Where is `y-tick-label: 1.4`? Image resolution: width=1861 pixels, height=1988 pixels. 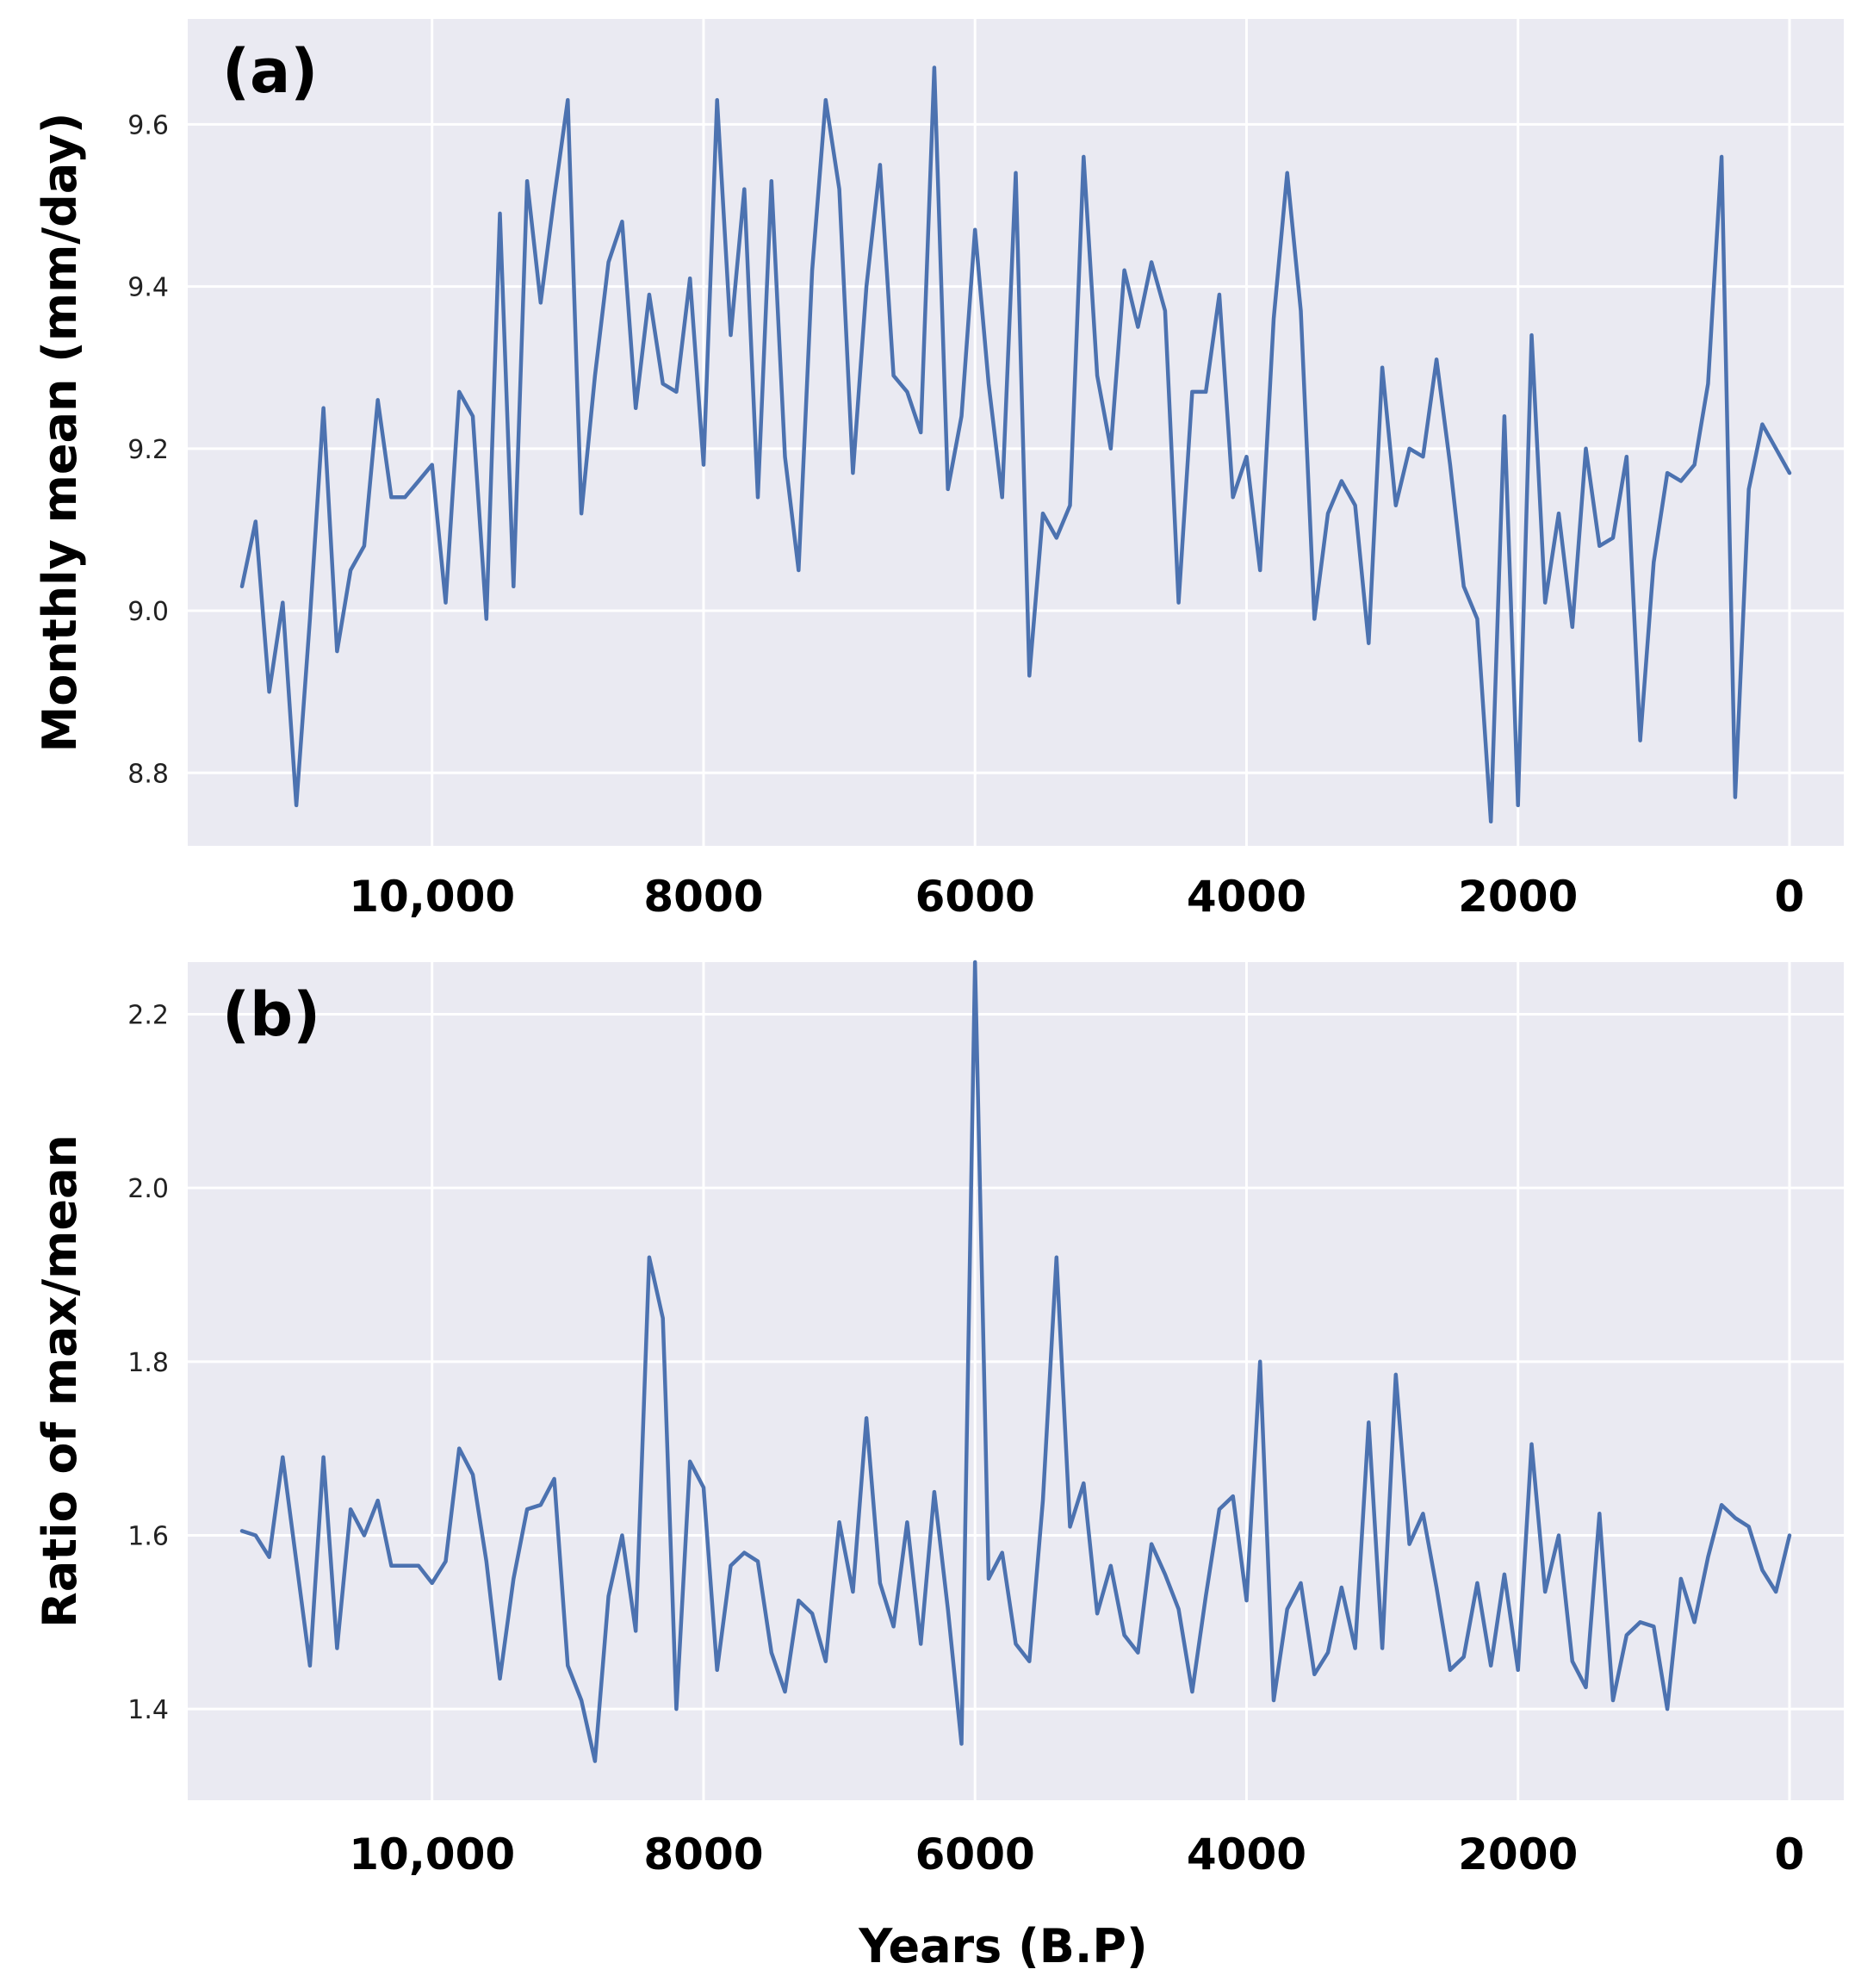 y-tick-label: 1.4 is located at coordinates (148, 1710).